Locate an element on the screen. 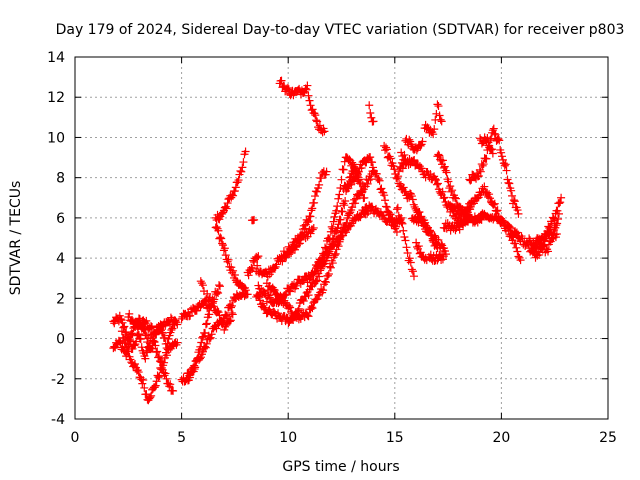 The image size is (640, 480). x-tick-label: 10 is located at coordinates (288, 438).